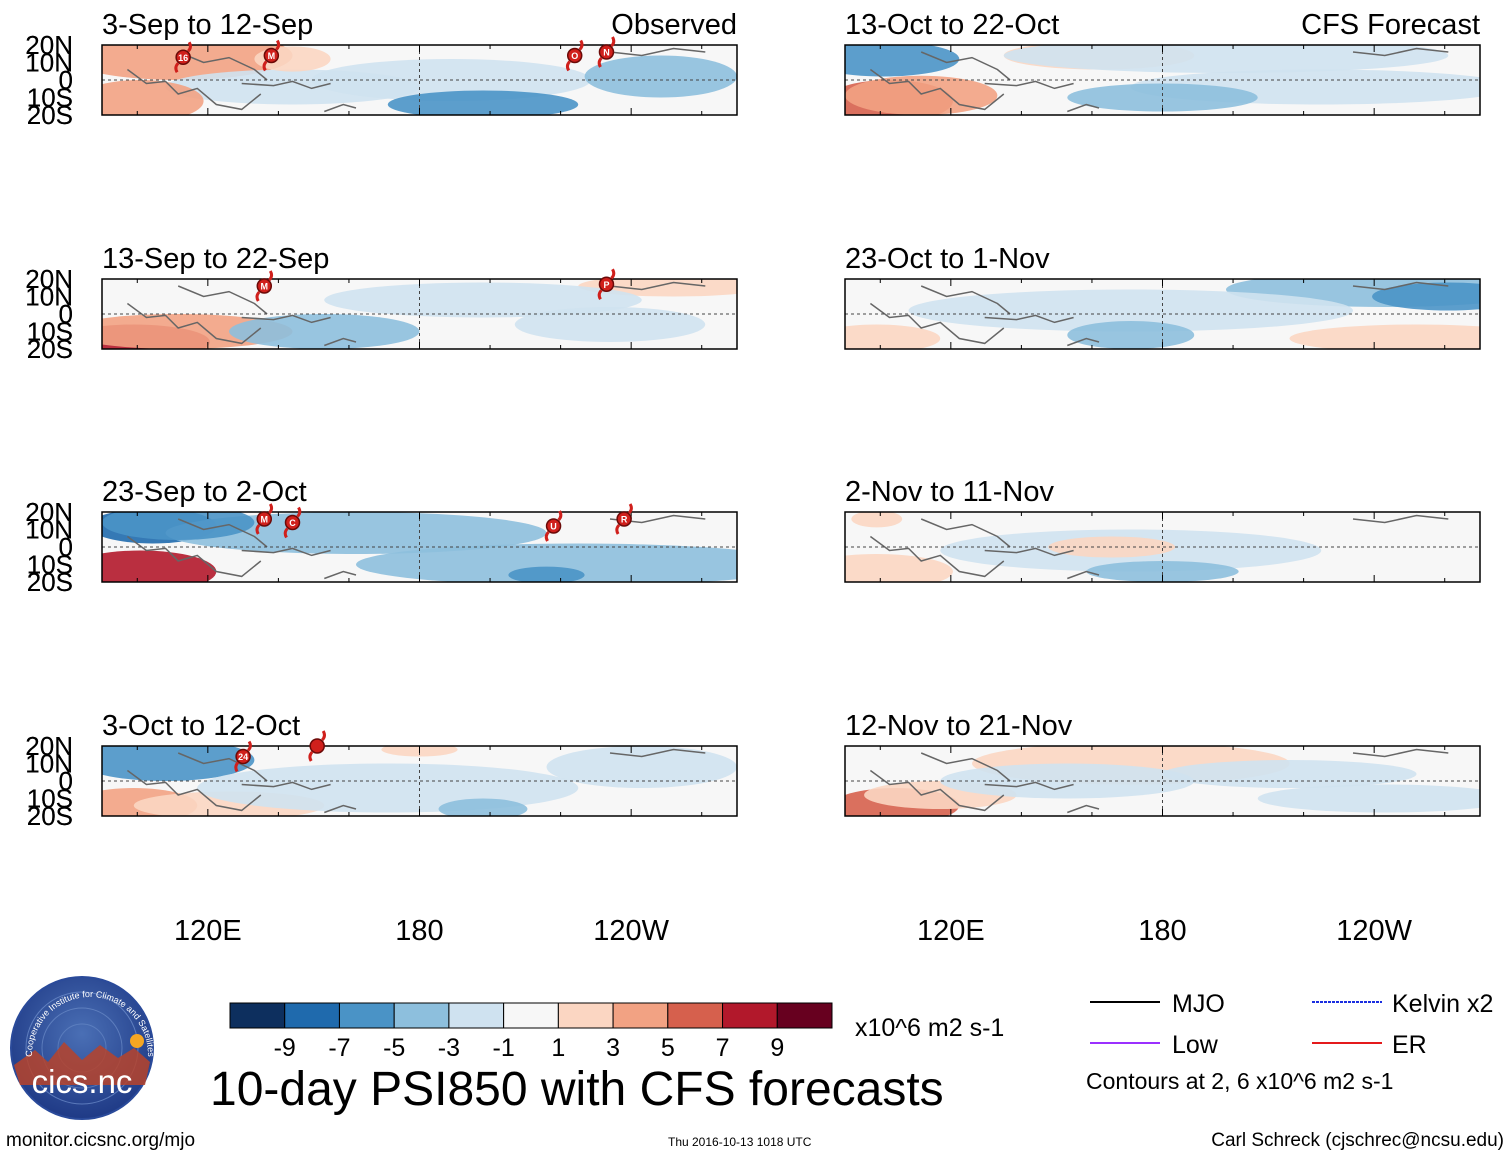 This screenshot has height=1159, width=1510. What do you see at coordinates (553, 527) in the screenshot?
I see `storm-id: U` at bounding box center [553, 527].